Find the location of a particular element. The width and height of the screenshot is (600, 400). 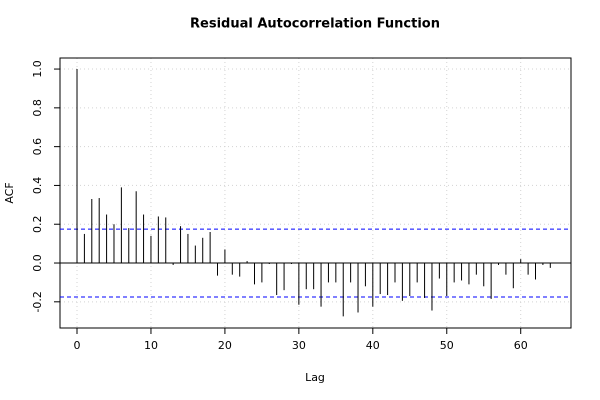

x-tick-label: 30 is located at coordinates (299, 345).